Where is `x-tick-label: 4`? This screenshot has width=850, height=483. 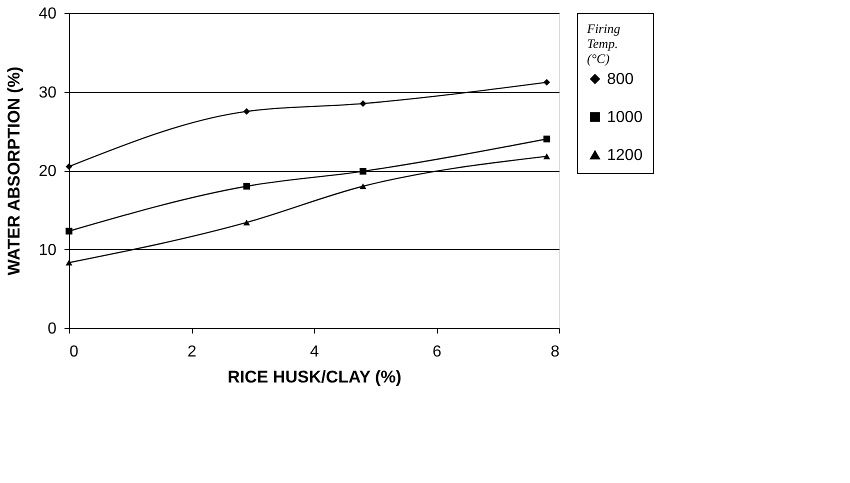 x-tick-label: 4 is located at coordinates (315, 352).